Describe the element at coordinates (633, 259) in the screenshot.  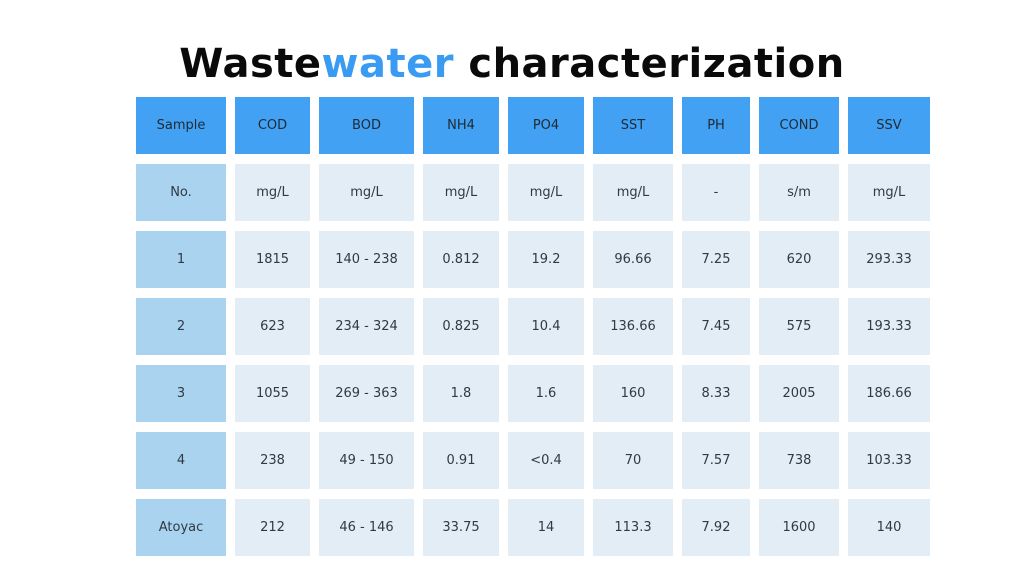
I see `table-cell: 96.66` at that location.